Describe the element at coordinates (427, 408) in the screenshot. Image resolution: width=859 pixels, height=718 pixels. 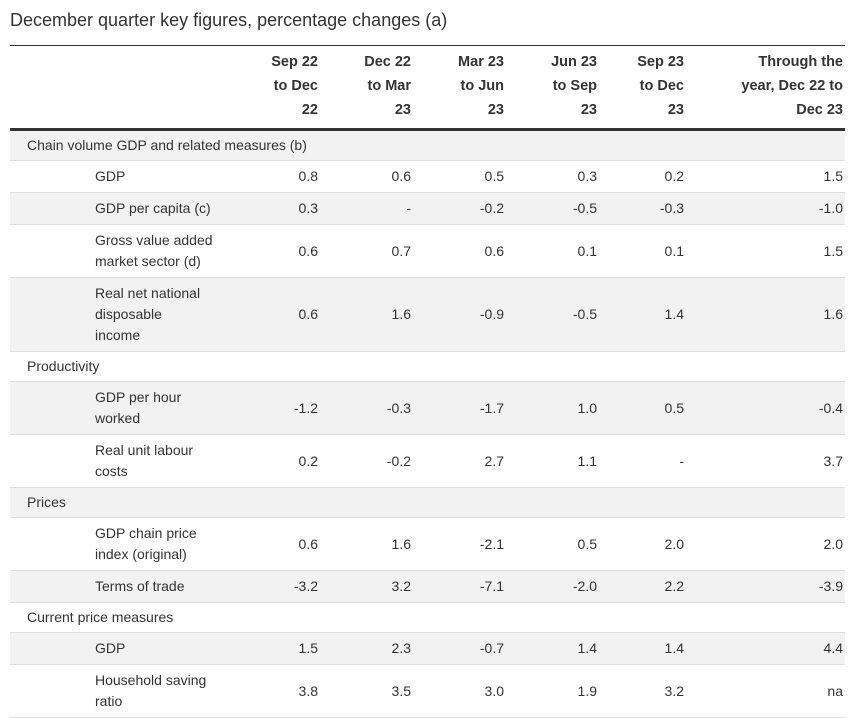
I see `table-row: GDP per hour worked -1.2 -0.3 -1.7 1.0 0.5 -0.4` at that location.